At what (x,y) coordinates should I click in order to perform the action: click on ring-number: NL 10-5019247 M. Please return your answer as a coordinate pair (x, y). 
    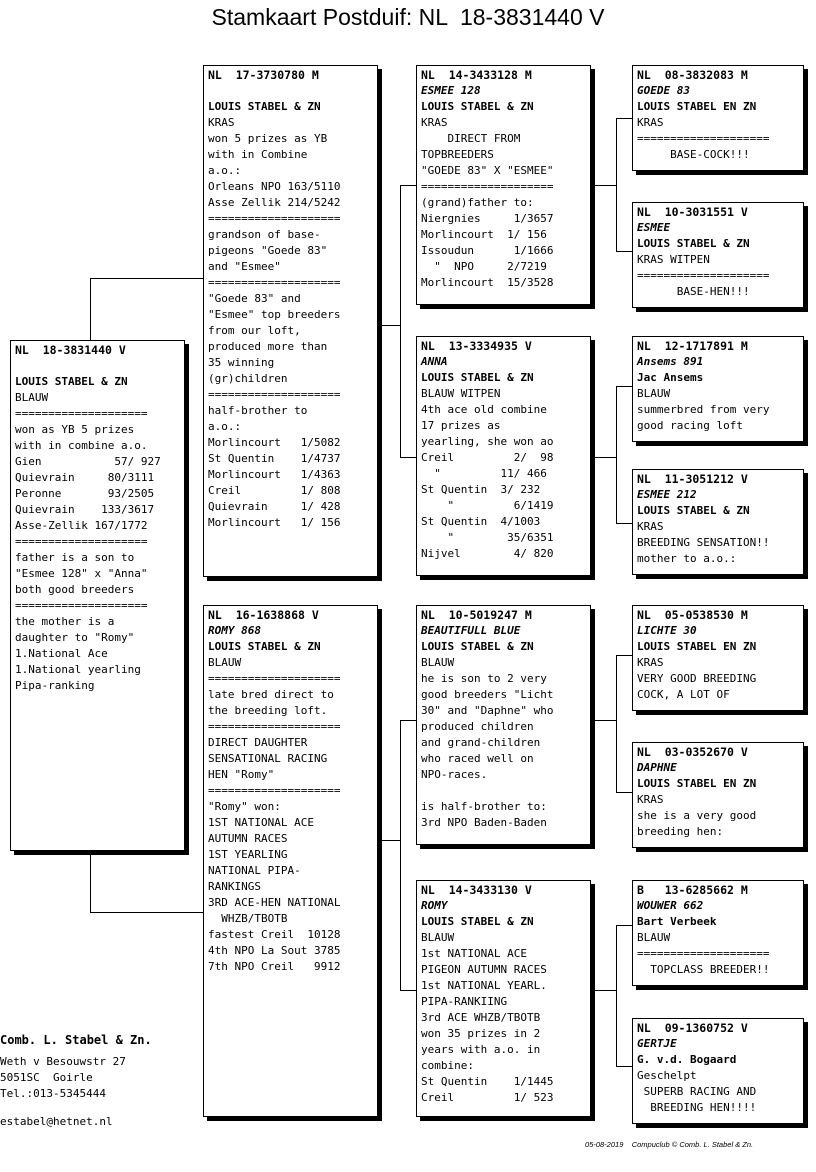
    Looking at the image, I should click on (476, 615).